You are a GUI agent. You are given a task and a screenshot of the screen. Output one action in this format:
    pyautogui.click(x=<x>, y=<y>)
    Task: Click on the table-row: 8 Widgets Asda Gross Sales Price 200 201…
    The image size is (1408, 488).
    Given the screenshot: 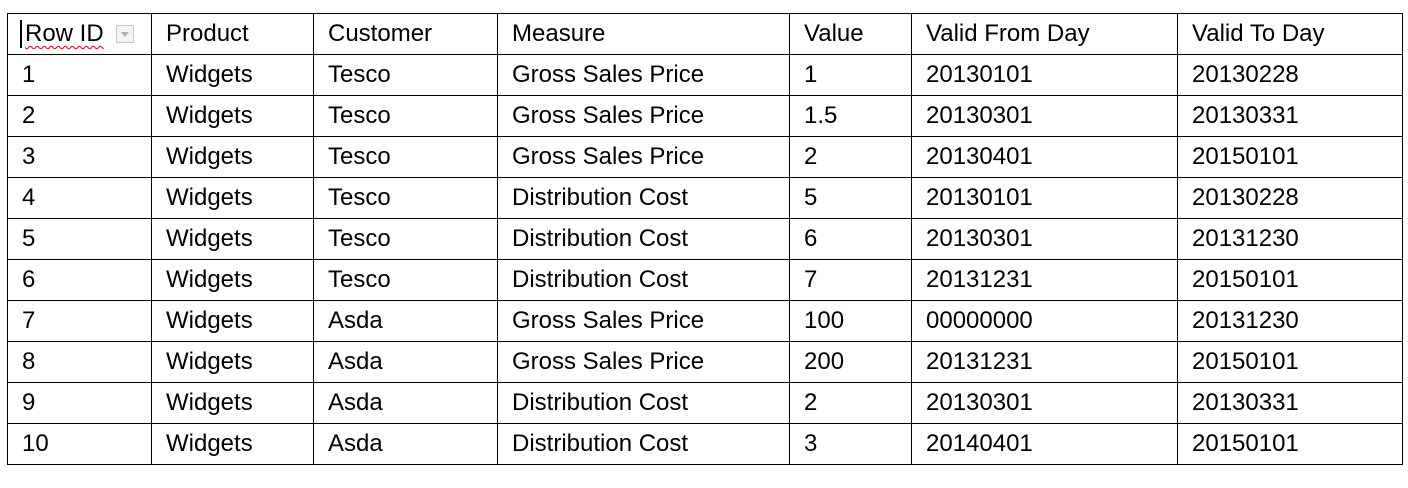 What is the action you would take?
    pyautogui.click(x=705, y=362)
    